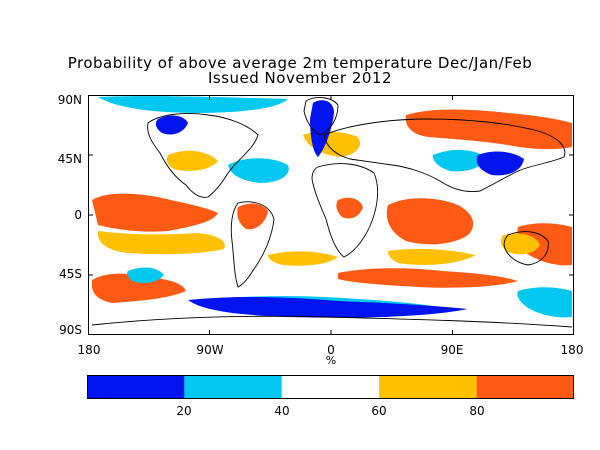  Describe the element at coordinates (349, 208) in the screenshot. I see `field-africa-high` at that location.